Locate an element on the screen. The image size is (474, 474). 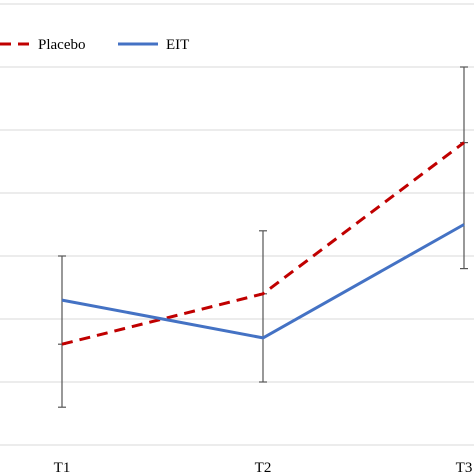
legend: Placebo EIT is located at coordinates (94, 45).